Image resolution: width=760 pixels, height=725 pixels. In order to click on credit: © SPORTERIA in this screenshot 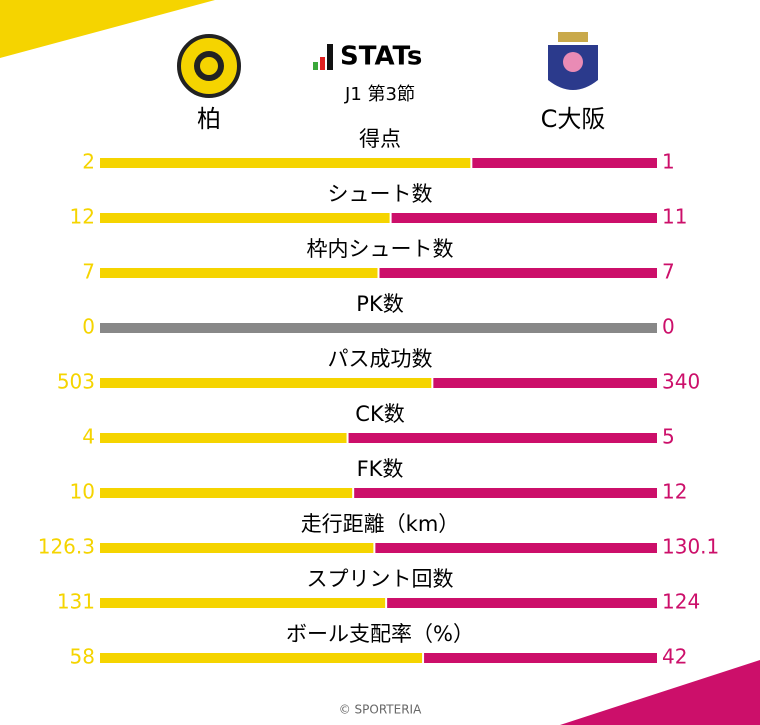, I will do `click(380, 710)`.